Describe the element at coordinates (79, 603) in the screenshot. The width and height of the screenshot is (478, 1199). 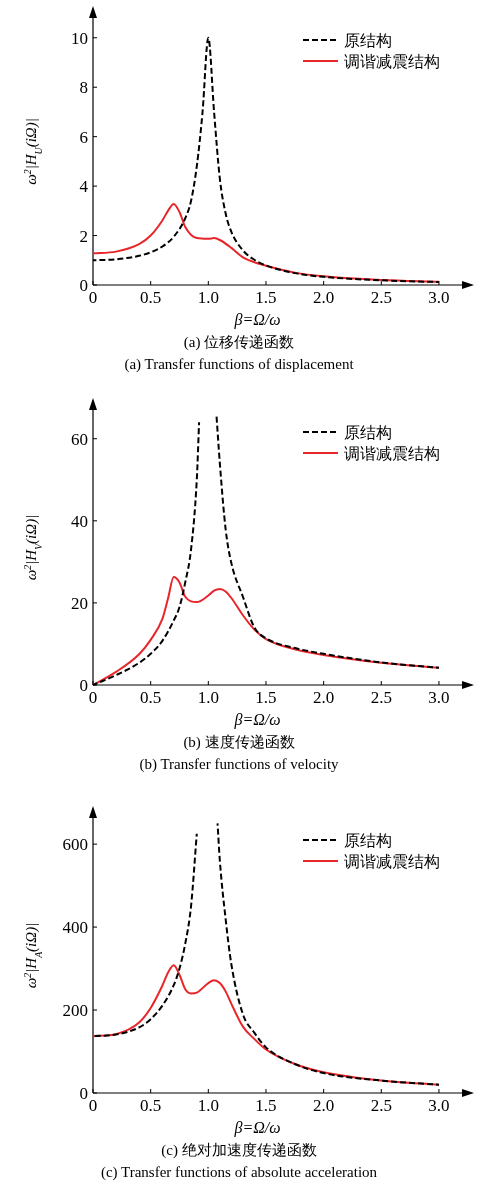
I see `y-tick-label: 20` at that location.